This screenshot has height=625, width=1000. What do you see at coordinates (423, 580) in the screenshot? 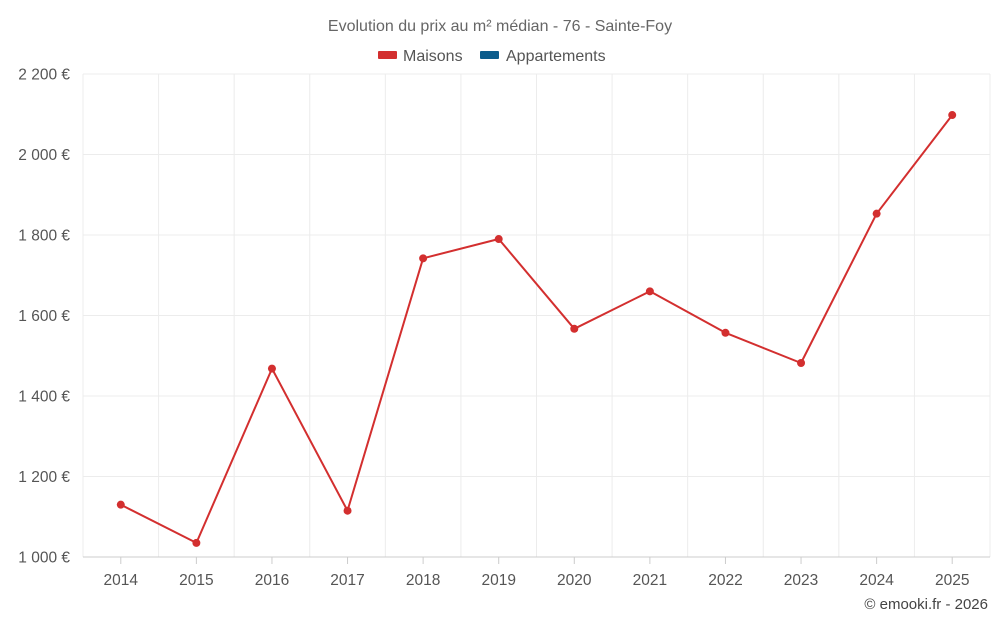
I see `x-tick-label: 2018` at bounding box center [423, 580].